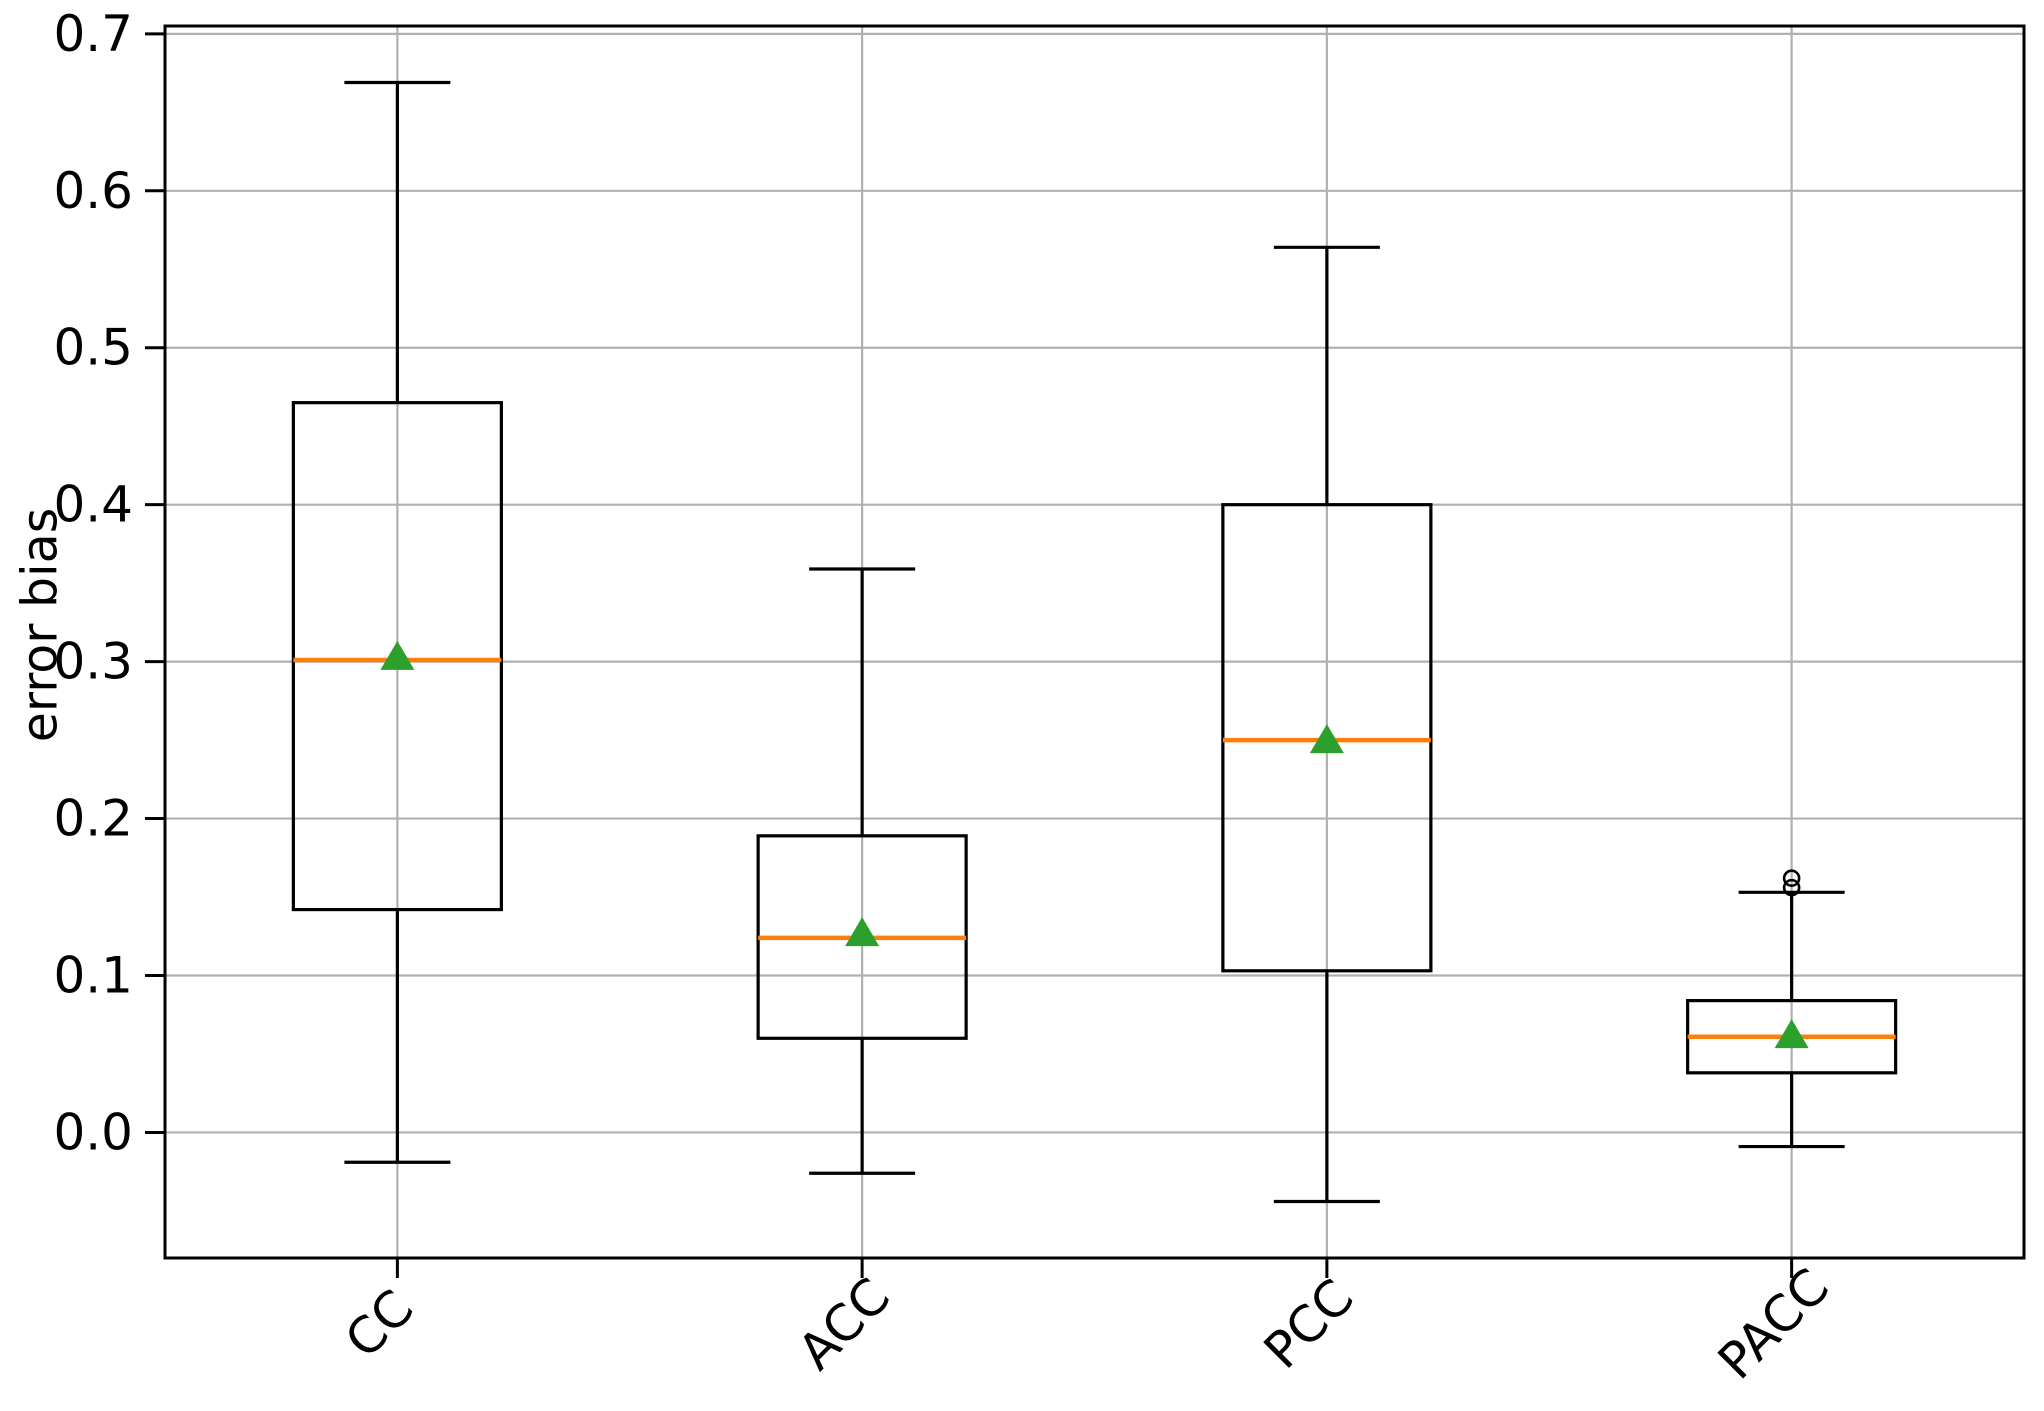  I want to click on y-tick-label: 0.3, so click(93, 662).